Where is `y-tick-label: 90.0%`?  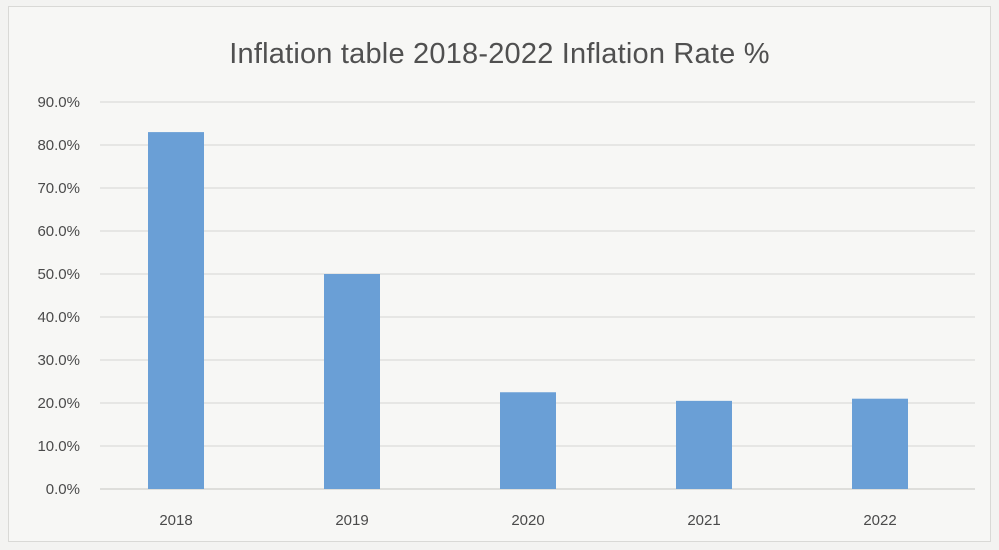 y-tick-label: 90.0% is located at coordinates (58, 102).